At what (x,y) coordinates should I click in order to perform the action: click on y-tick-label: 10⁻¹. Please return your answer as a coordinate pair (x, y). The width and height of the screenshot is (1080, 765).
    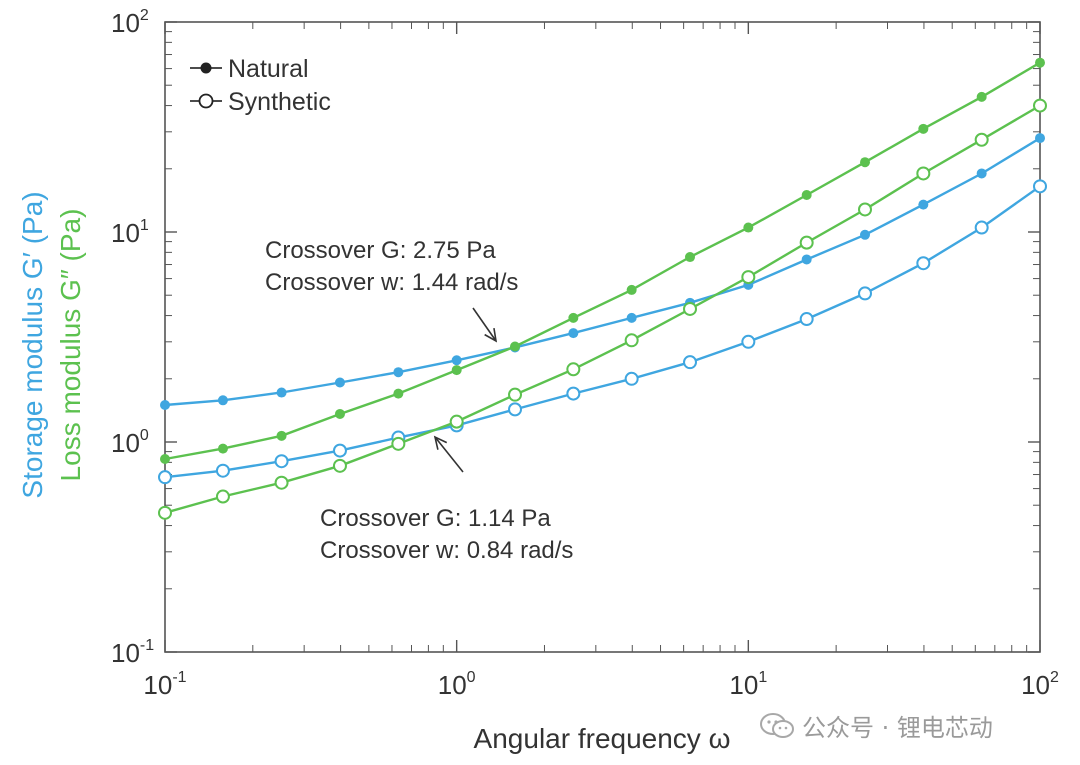
    Looking at the image, I should click on (132, 652).